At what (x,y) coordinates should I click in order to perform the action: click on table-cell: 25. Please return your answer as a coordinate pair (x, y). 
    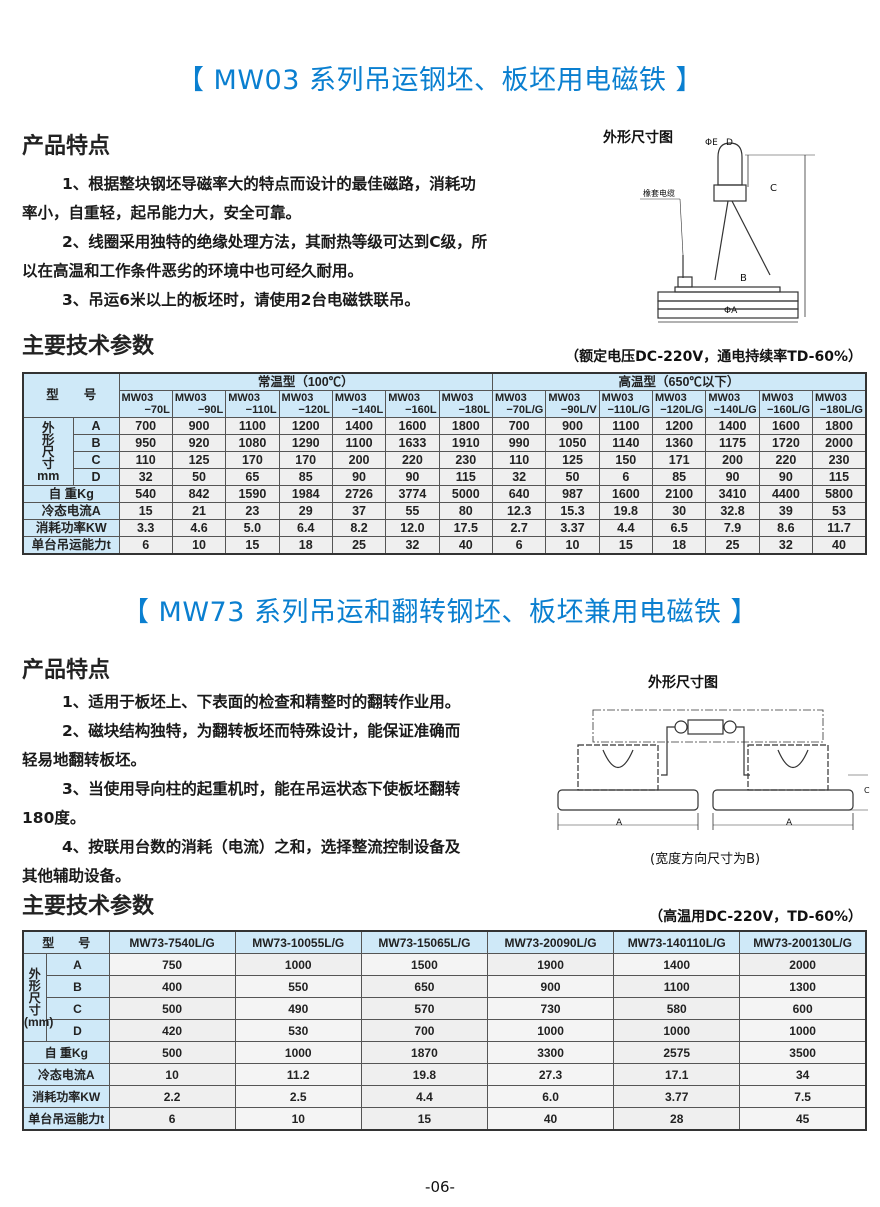
    Looking at the image, I should click on (359, 545).